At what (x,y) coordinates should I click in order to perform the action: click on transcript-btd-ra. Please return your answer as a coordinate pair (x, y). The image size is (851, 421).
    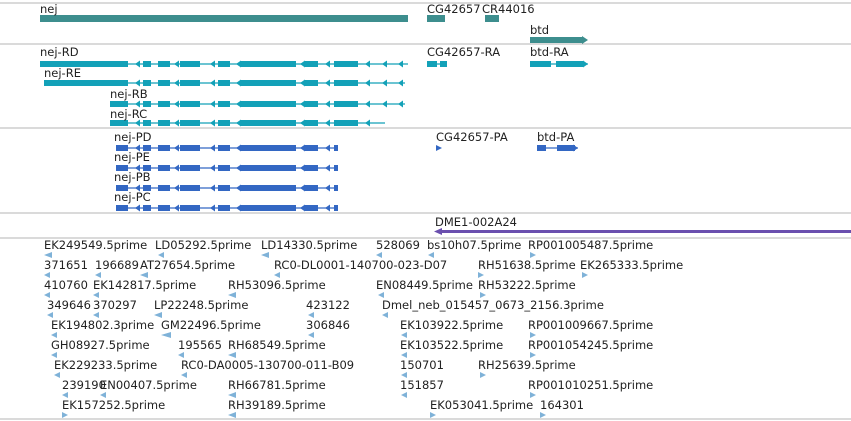
    Looking at the image, I should click on (559, 64).